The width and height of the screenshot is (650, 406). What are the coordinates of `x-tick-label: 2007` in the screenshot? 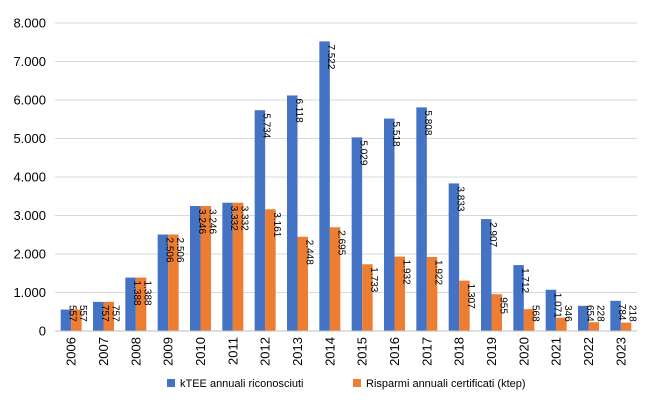 It's located at (103, 351).